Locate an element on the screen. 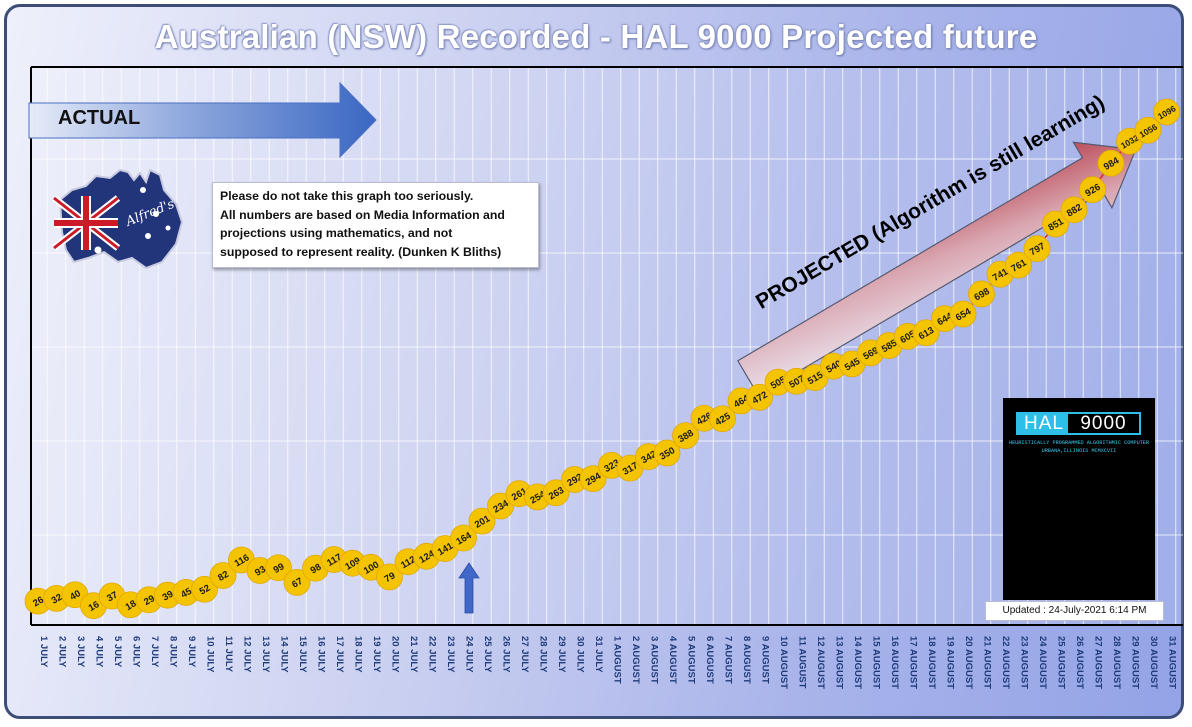 Image resolution: width=1192 pixels, height=727 pixels. data-point: 926 is located at coordinates (1092, 190).